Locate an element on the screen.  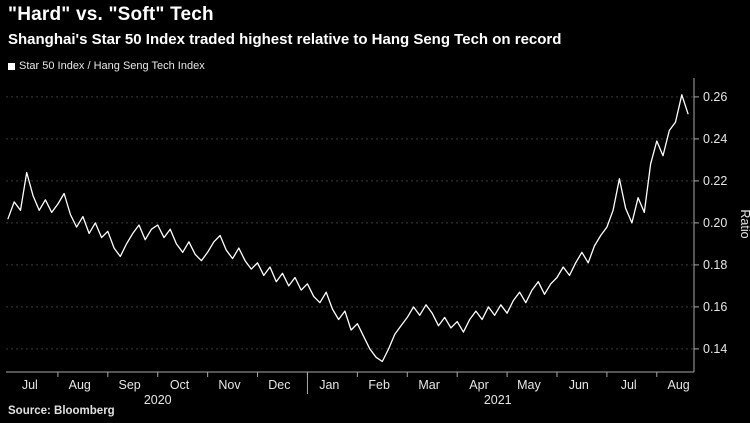
year-label: 2021 is located at coordinates (498, 400).